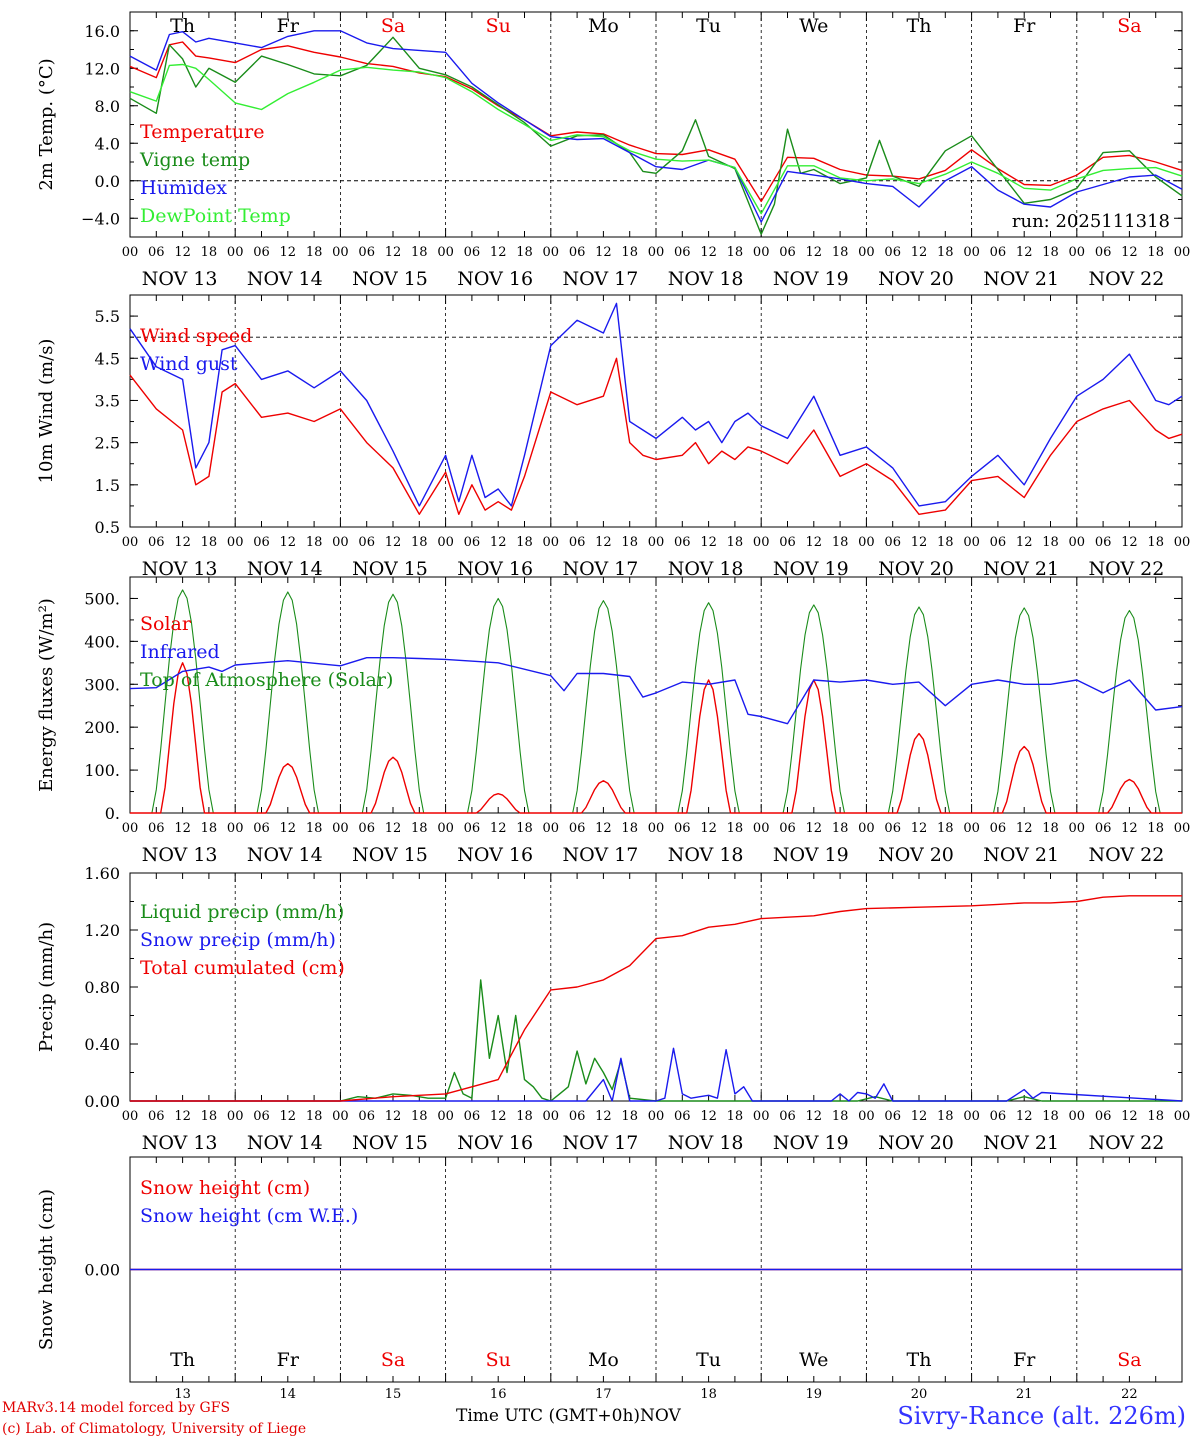  I want to click on day-number-label: 19, so click(814, 1394).